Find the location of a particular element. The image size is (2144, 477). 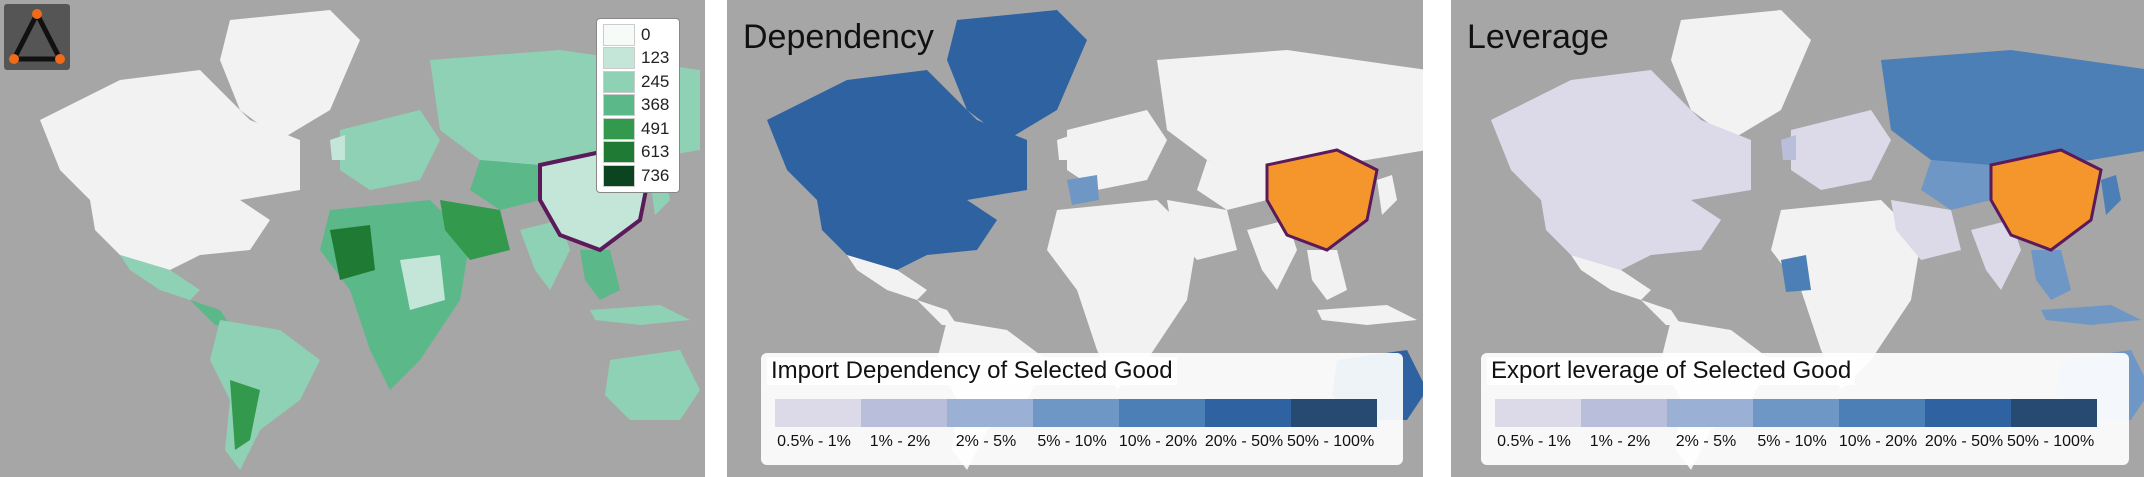

legend-title: Import Dependency of Selected Good is located at coordinates (972, 371).